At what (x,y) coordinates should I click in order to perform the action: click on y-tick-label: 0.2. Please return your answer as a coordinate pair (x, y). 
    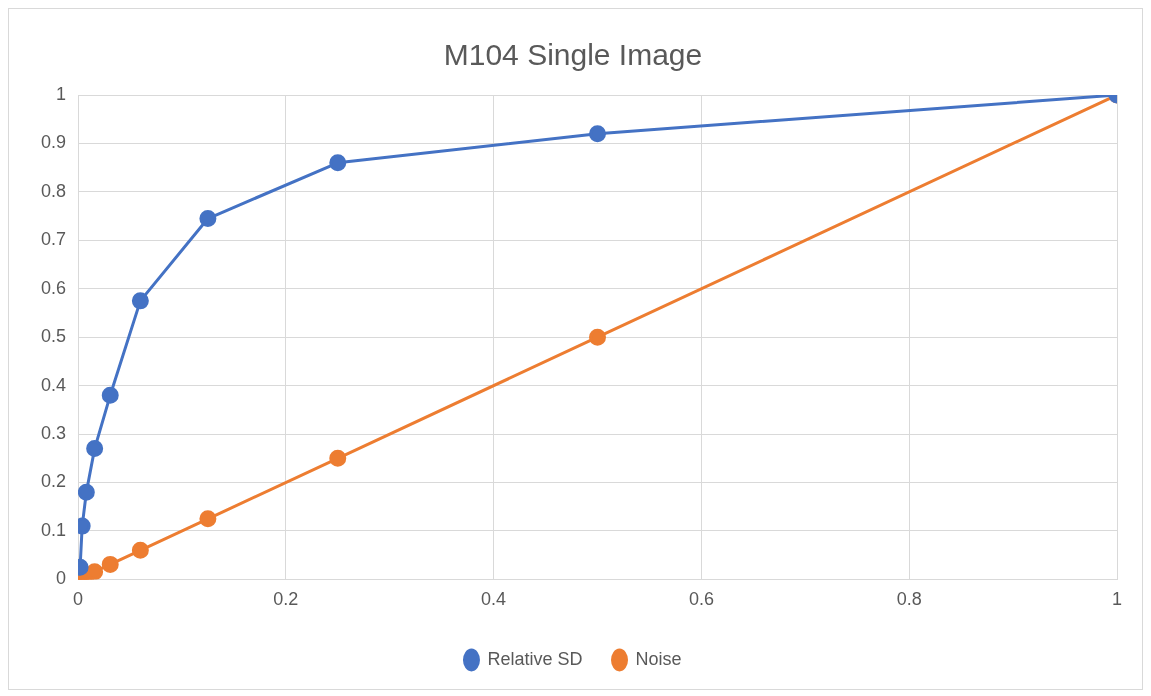
    Looking at the image, I should click on (53, 481).